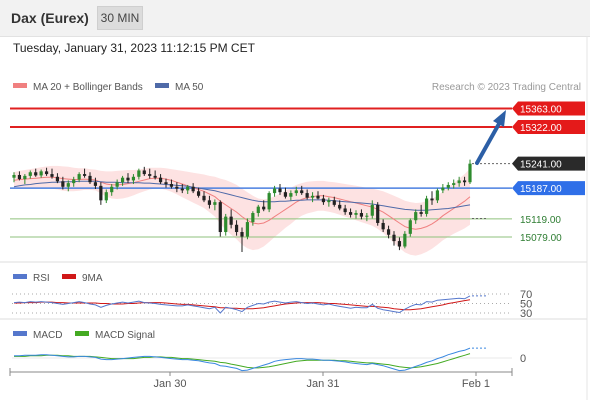 The height and width of the screenshot is (400, 590). Describe the element at coordinates (41, 278) in the screenshot. I see `rsi-legend-label: RSI` at that location.